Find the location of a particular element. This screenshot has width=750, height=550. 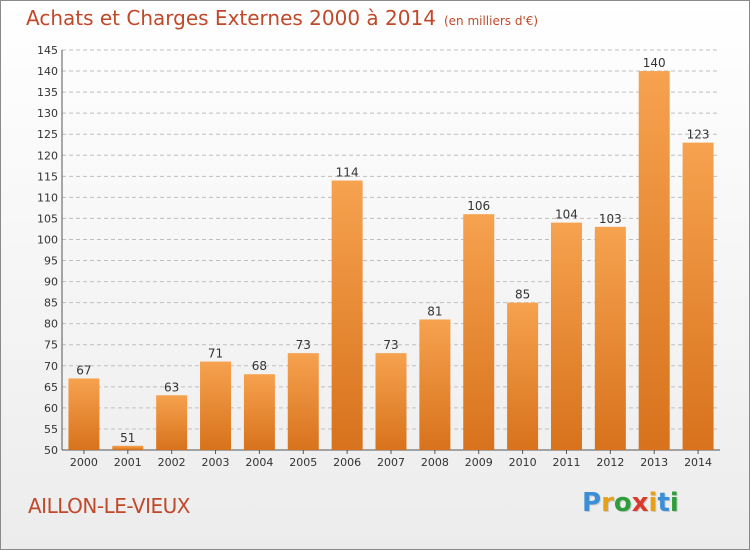

chart-title: Achats et Charges Externes 2000 à 2014 is located at coordinates (231, 18).